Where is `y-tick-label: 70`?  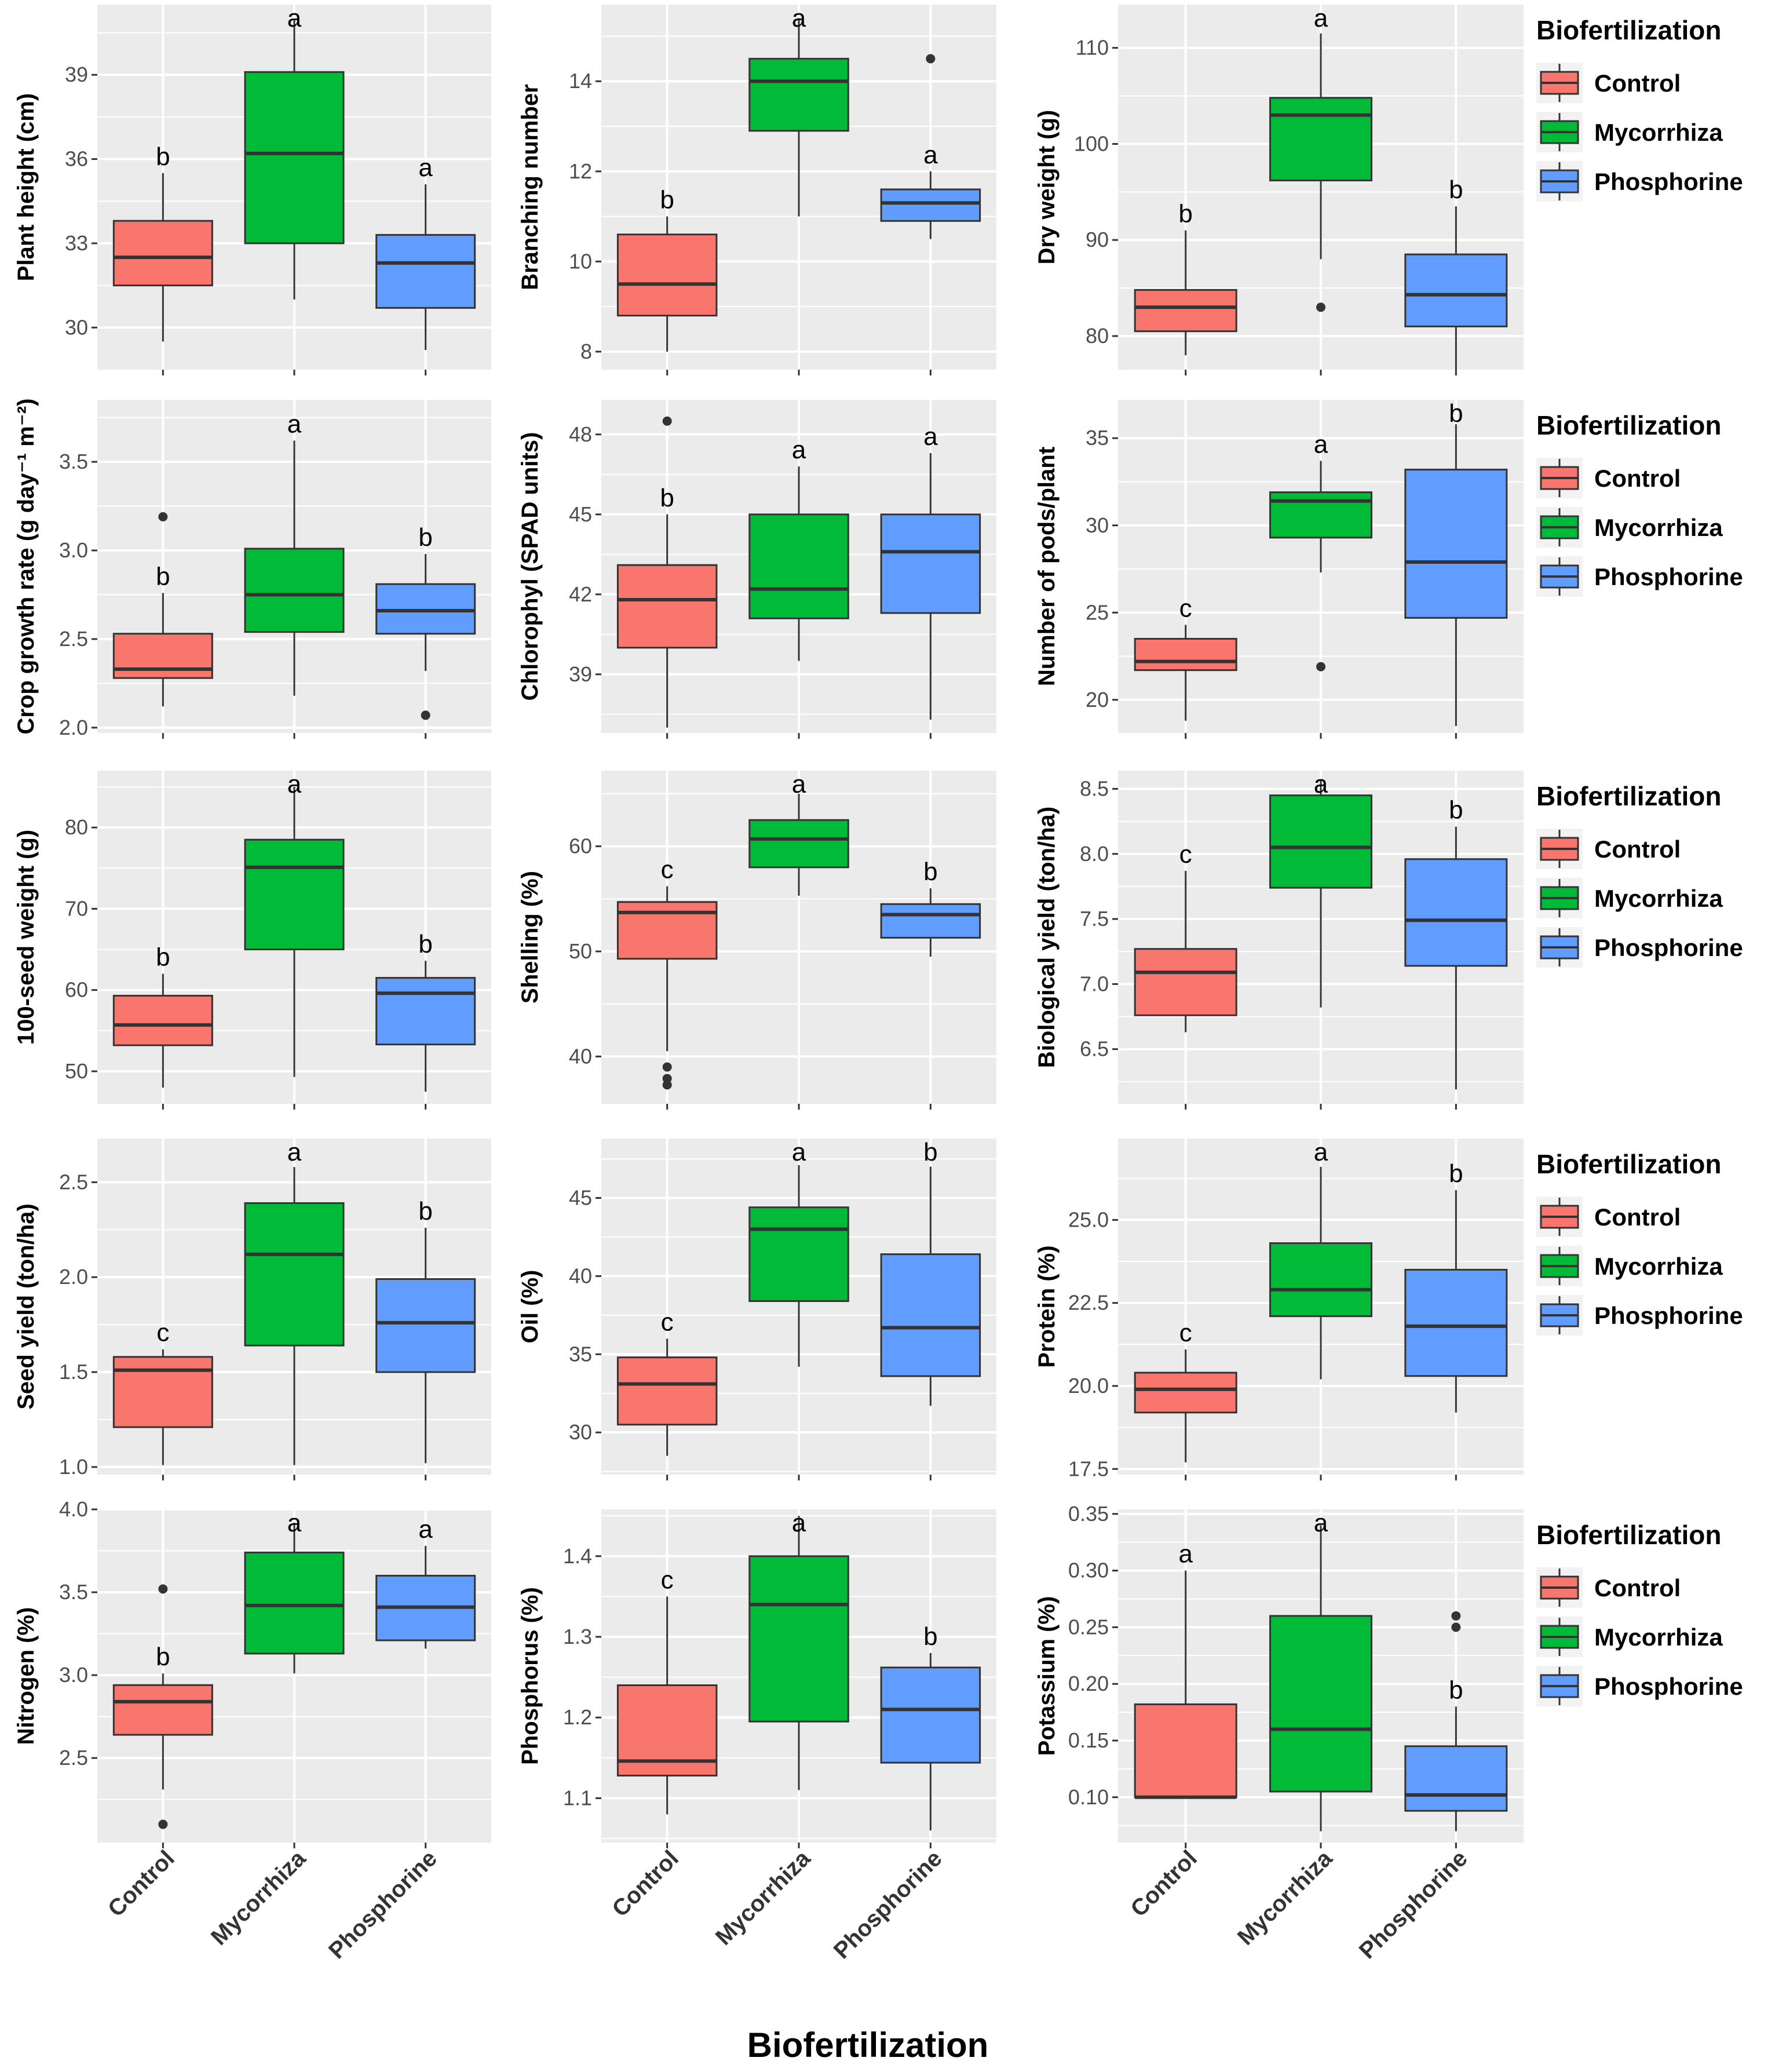 y-tick-label: 70 is located at coordinates (77, 908).